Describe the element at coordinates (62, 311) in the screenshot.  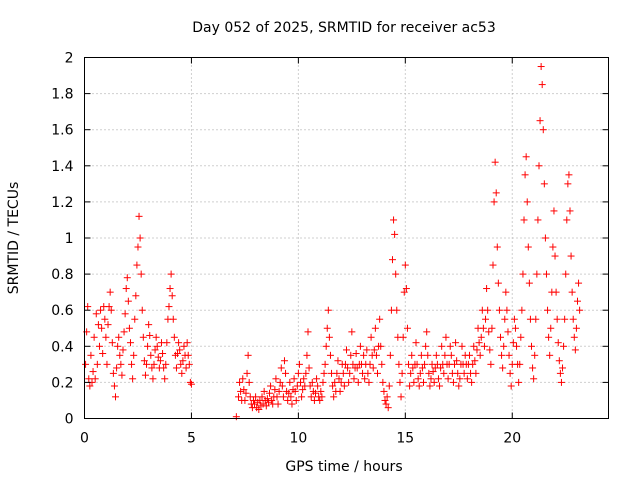
I see `y-tick-label: 0.6` at that location.